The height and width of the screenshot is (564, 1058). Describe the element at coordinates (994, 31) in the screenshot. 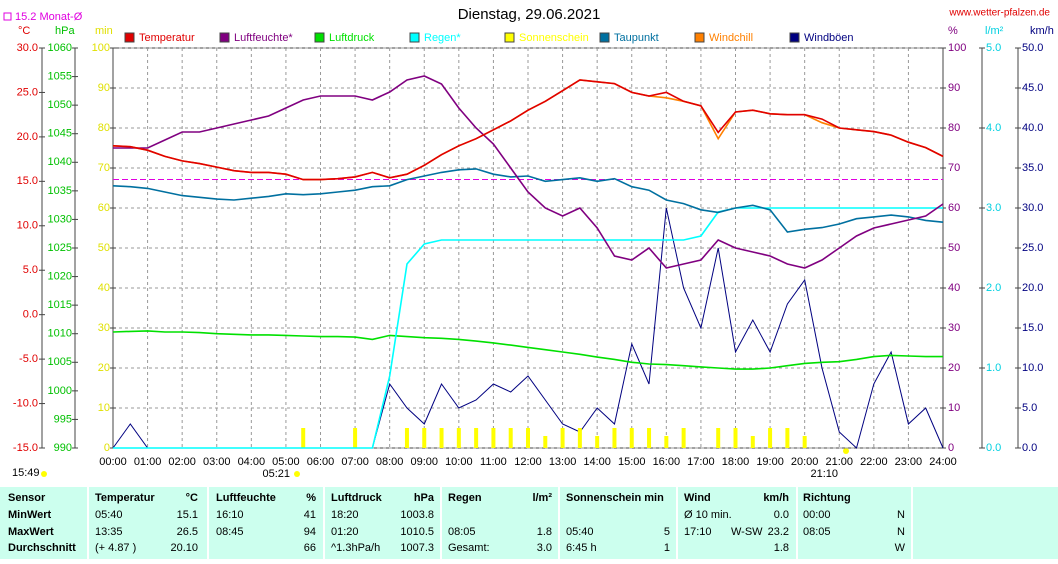

I see `axis-title: l/m²` at that location.